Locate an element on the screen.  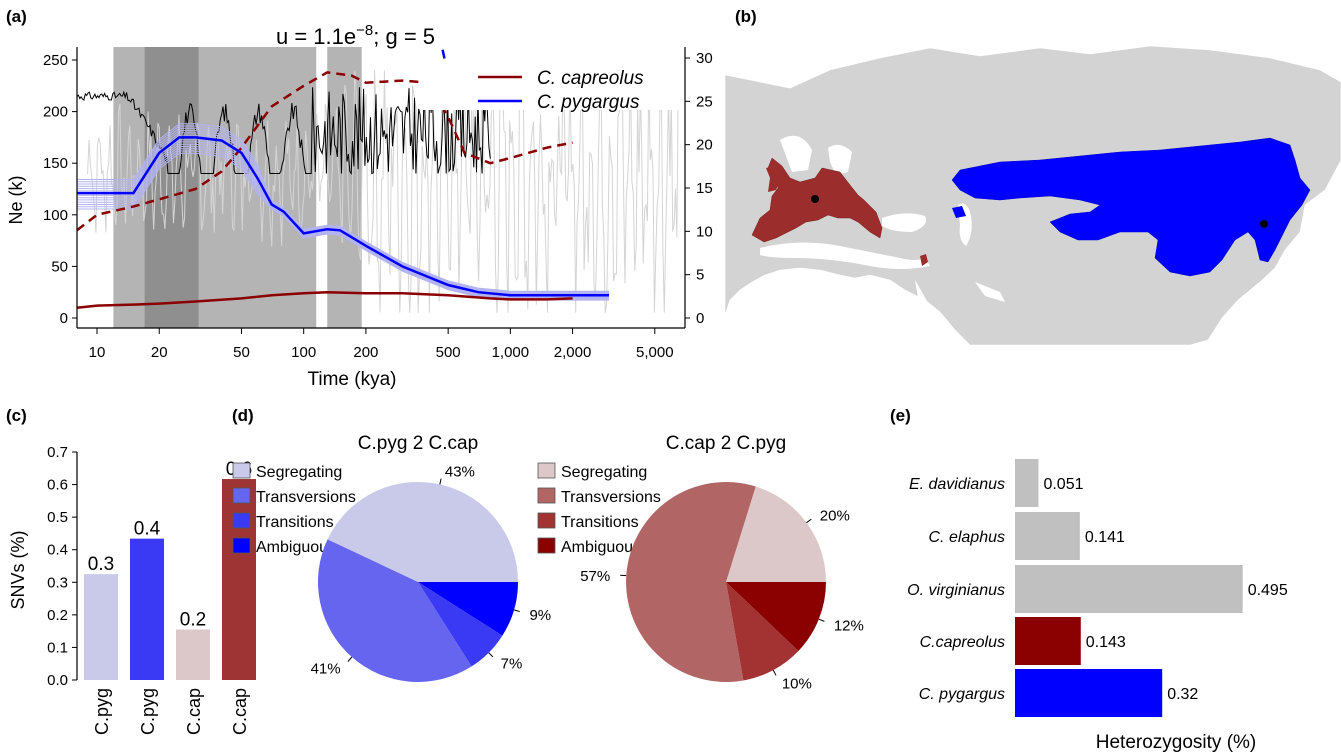
snv-category-1: C.pyg is located at coordinates (148, 711).